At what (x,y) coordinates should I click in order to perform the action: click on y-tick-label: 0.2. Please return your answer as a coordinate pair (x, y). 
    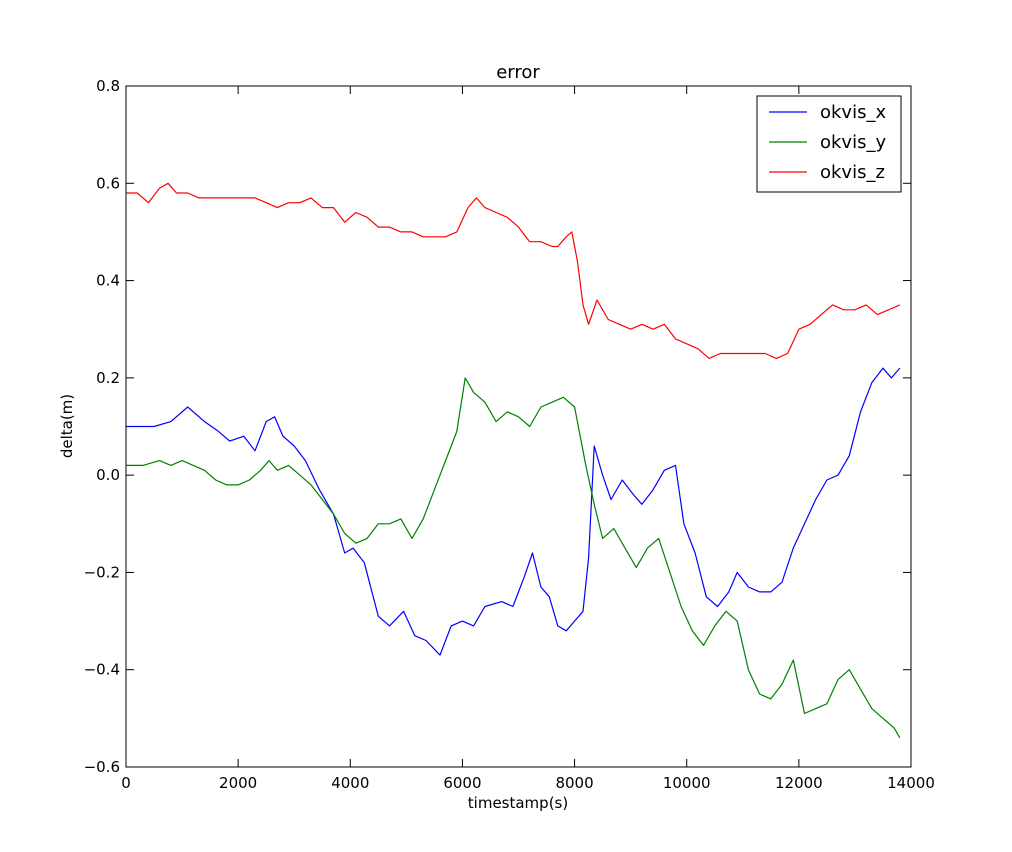
    Looking at the image, I should click on (108, 378).